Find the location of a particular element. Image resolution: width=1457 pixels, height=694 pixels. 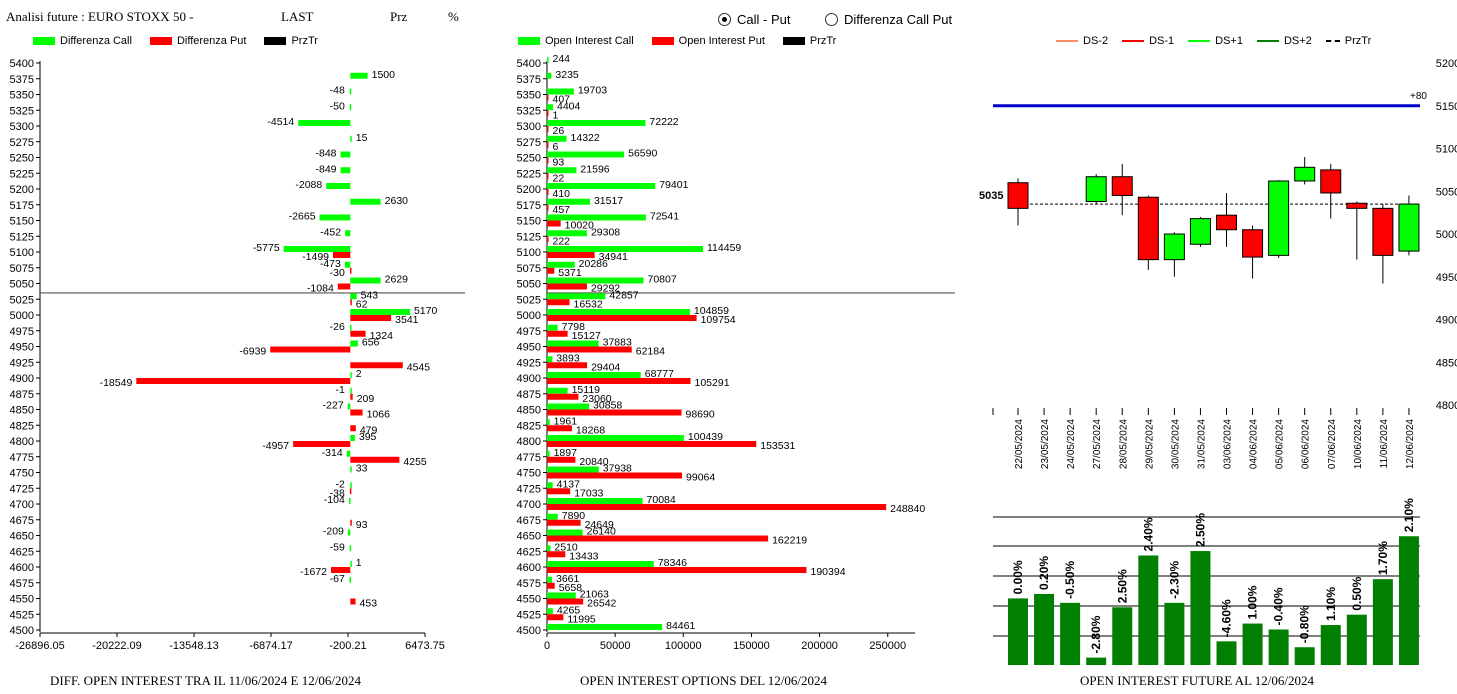

call-value-label: 31517 is located at coordinates (608, 201).